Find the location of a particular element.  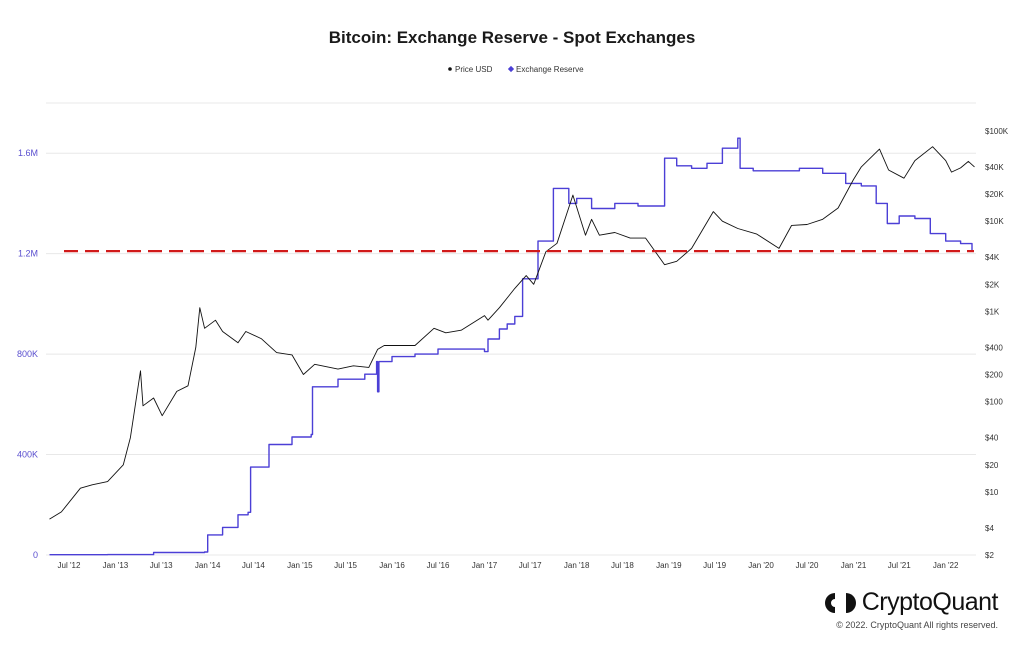

right-tick-label: $20K is located at coordinates (994, 194).